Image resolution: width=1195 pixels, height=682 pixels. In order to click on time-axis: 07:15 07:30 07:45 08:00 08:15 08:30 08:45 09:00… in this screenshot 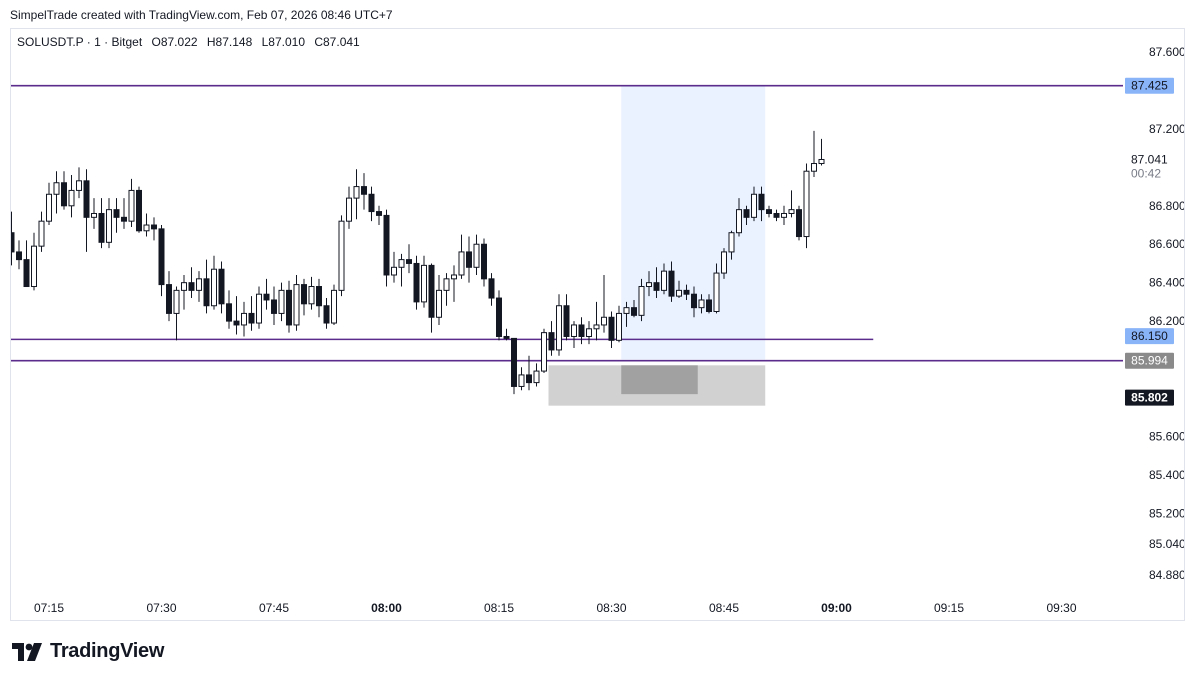, I will do `click(555, 608)`.